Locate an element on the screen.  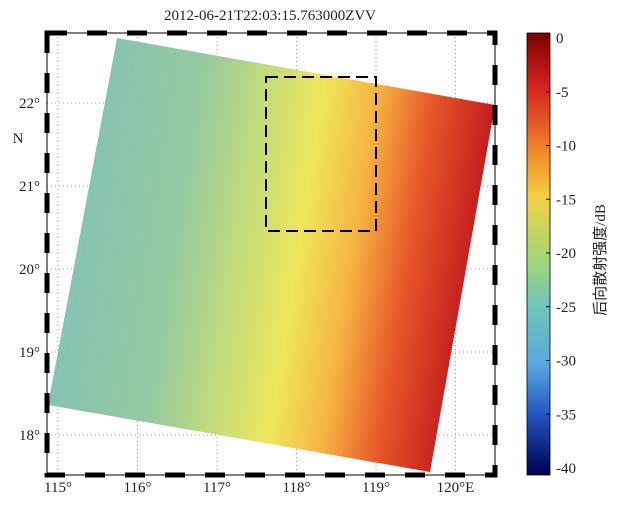
colorbar-tick-label: -30 is located at coordinates (566, 362).